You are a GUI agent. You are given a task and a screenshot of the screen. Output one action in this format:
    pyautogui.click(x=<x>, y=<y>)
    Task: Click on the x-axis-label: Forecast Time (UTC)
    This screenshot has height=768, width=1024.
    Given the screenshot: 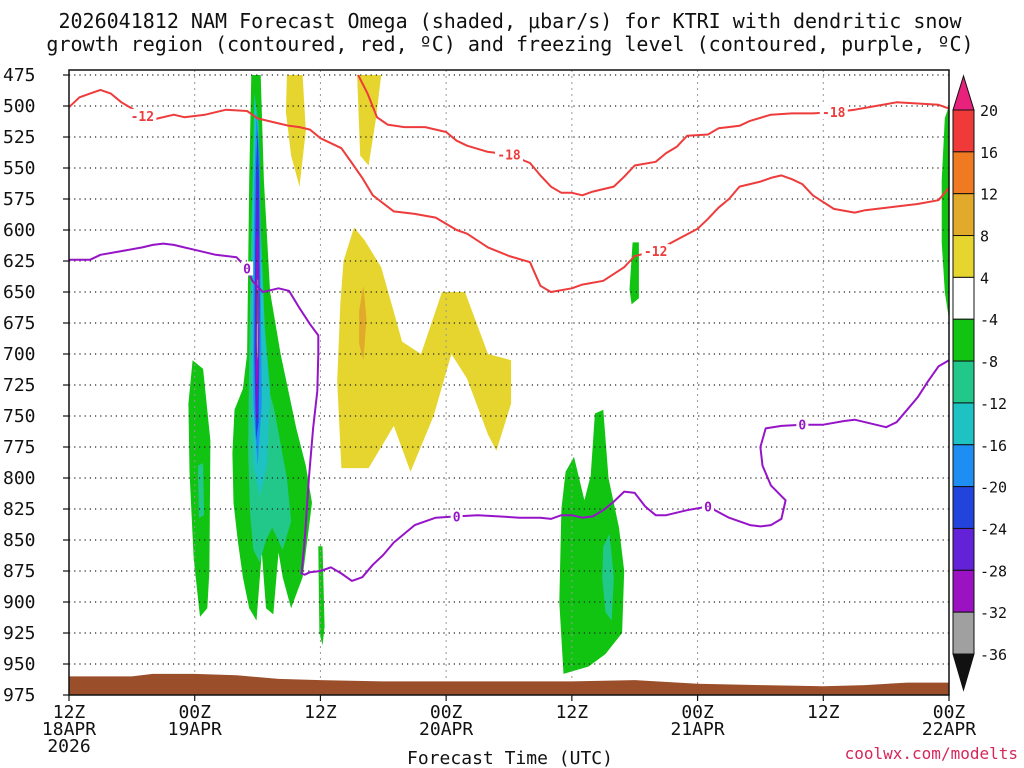 What is the action you would take?
    pyautogui.click(x=510, y=758)
    